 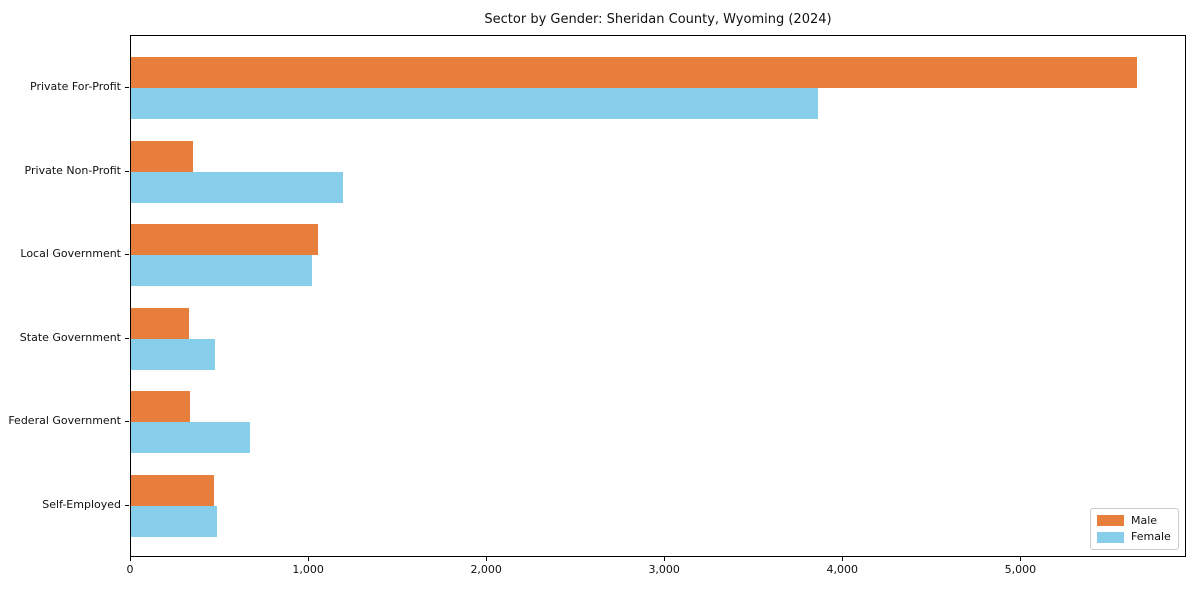 I want to click on legend-label-female: Female, so click(x=1151, y=537).